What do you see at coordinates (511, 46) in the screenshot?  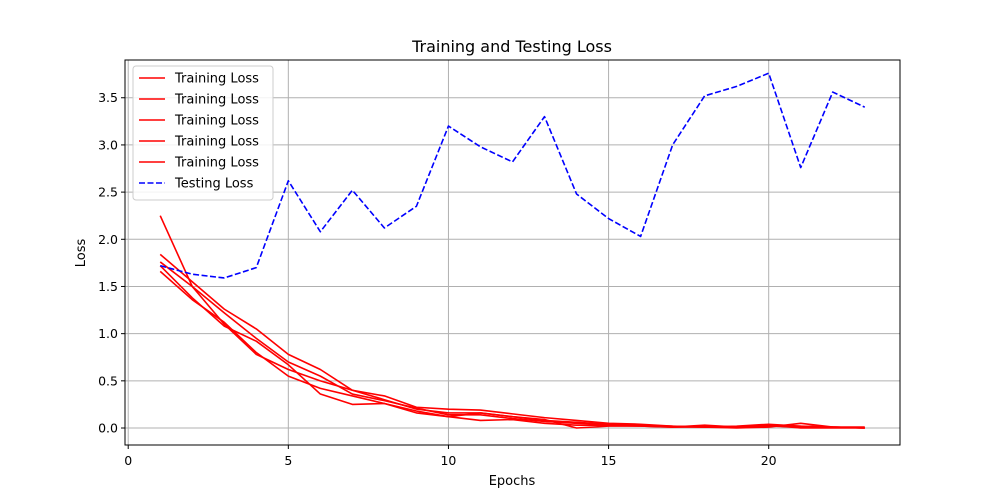 I see `chart-title: Training and Testing Loss` at bounding box center [511, 46].